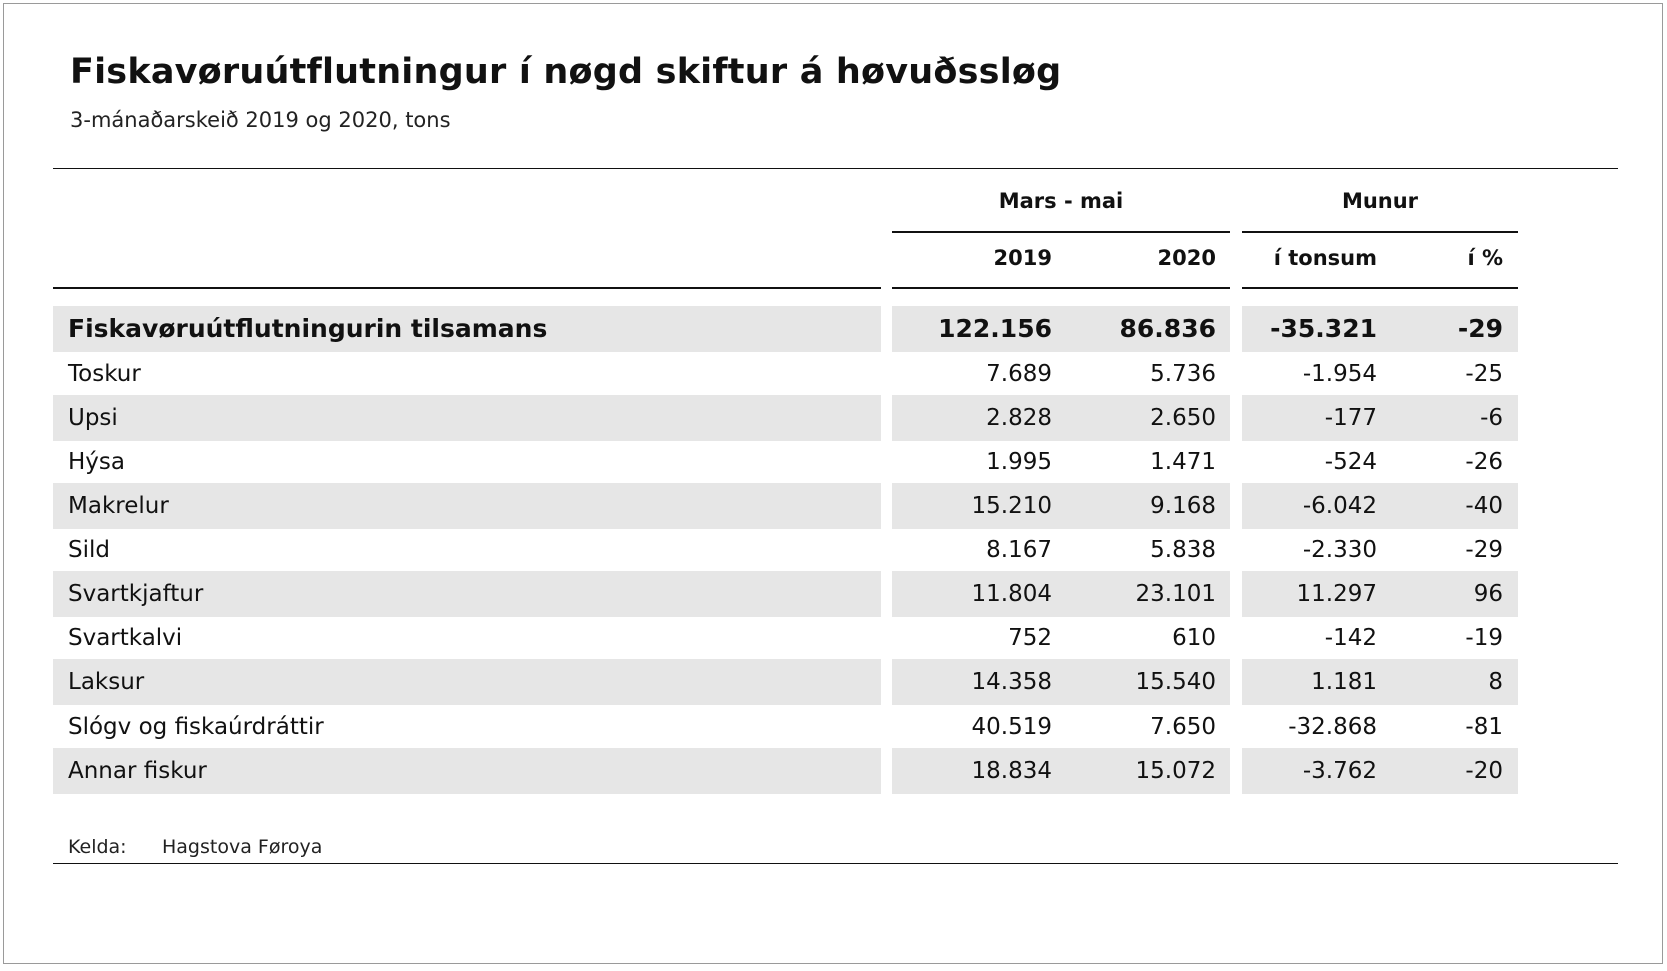 The image size is (1667, 971). I want to click on cell-diff-pct: -40, so click(1484, 506).